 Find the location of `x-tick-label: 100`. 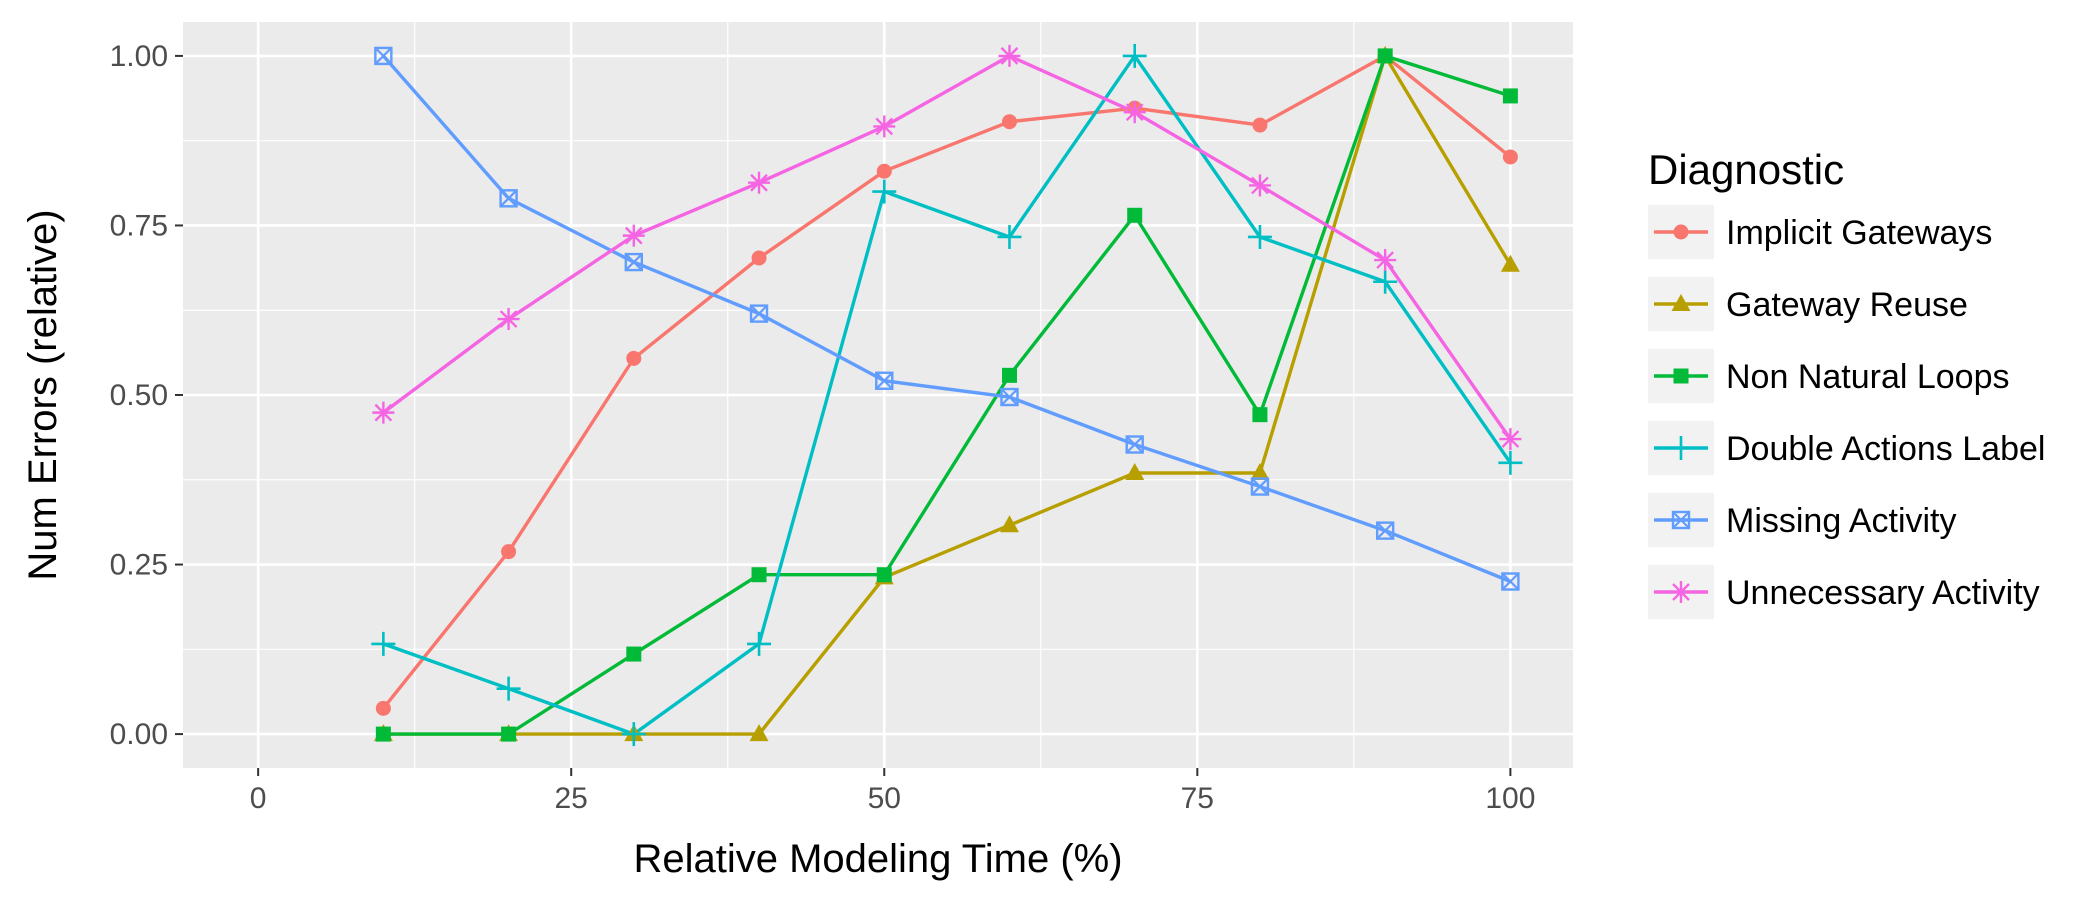

x-tick-label: 100 is located at coordinates (1510, 798).